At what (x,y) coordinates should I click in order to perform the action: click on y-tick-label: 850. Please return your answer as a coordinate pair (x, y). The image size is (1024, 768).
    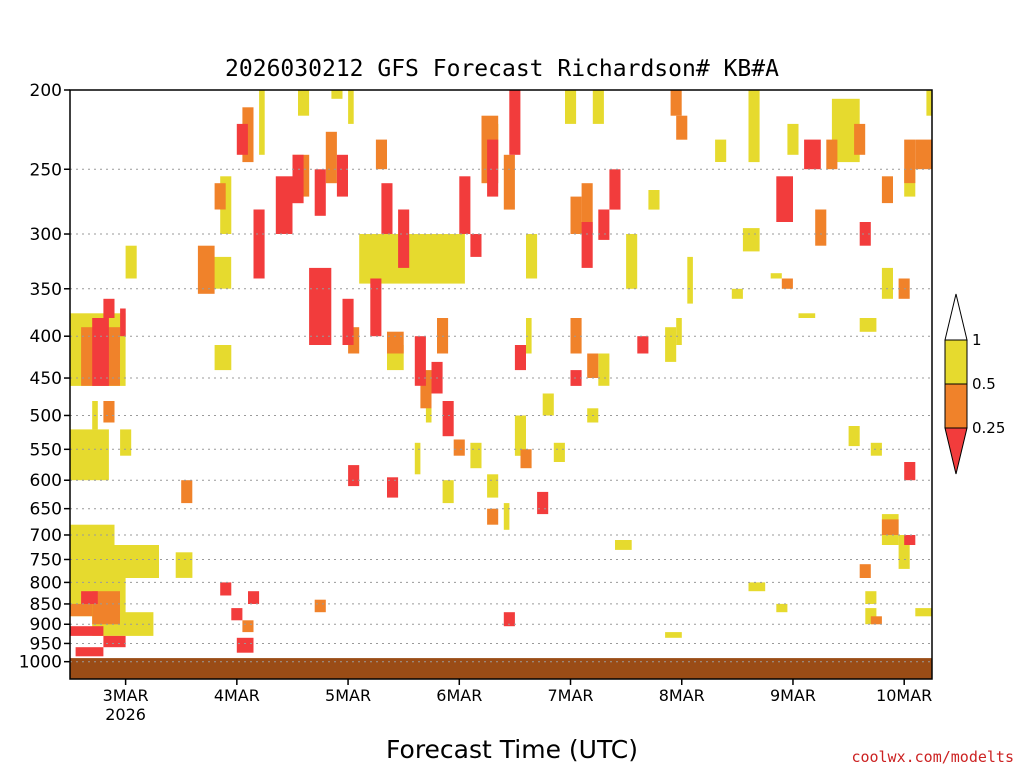
    Looking at the image, I should click on (46, 605).